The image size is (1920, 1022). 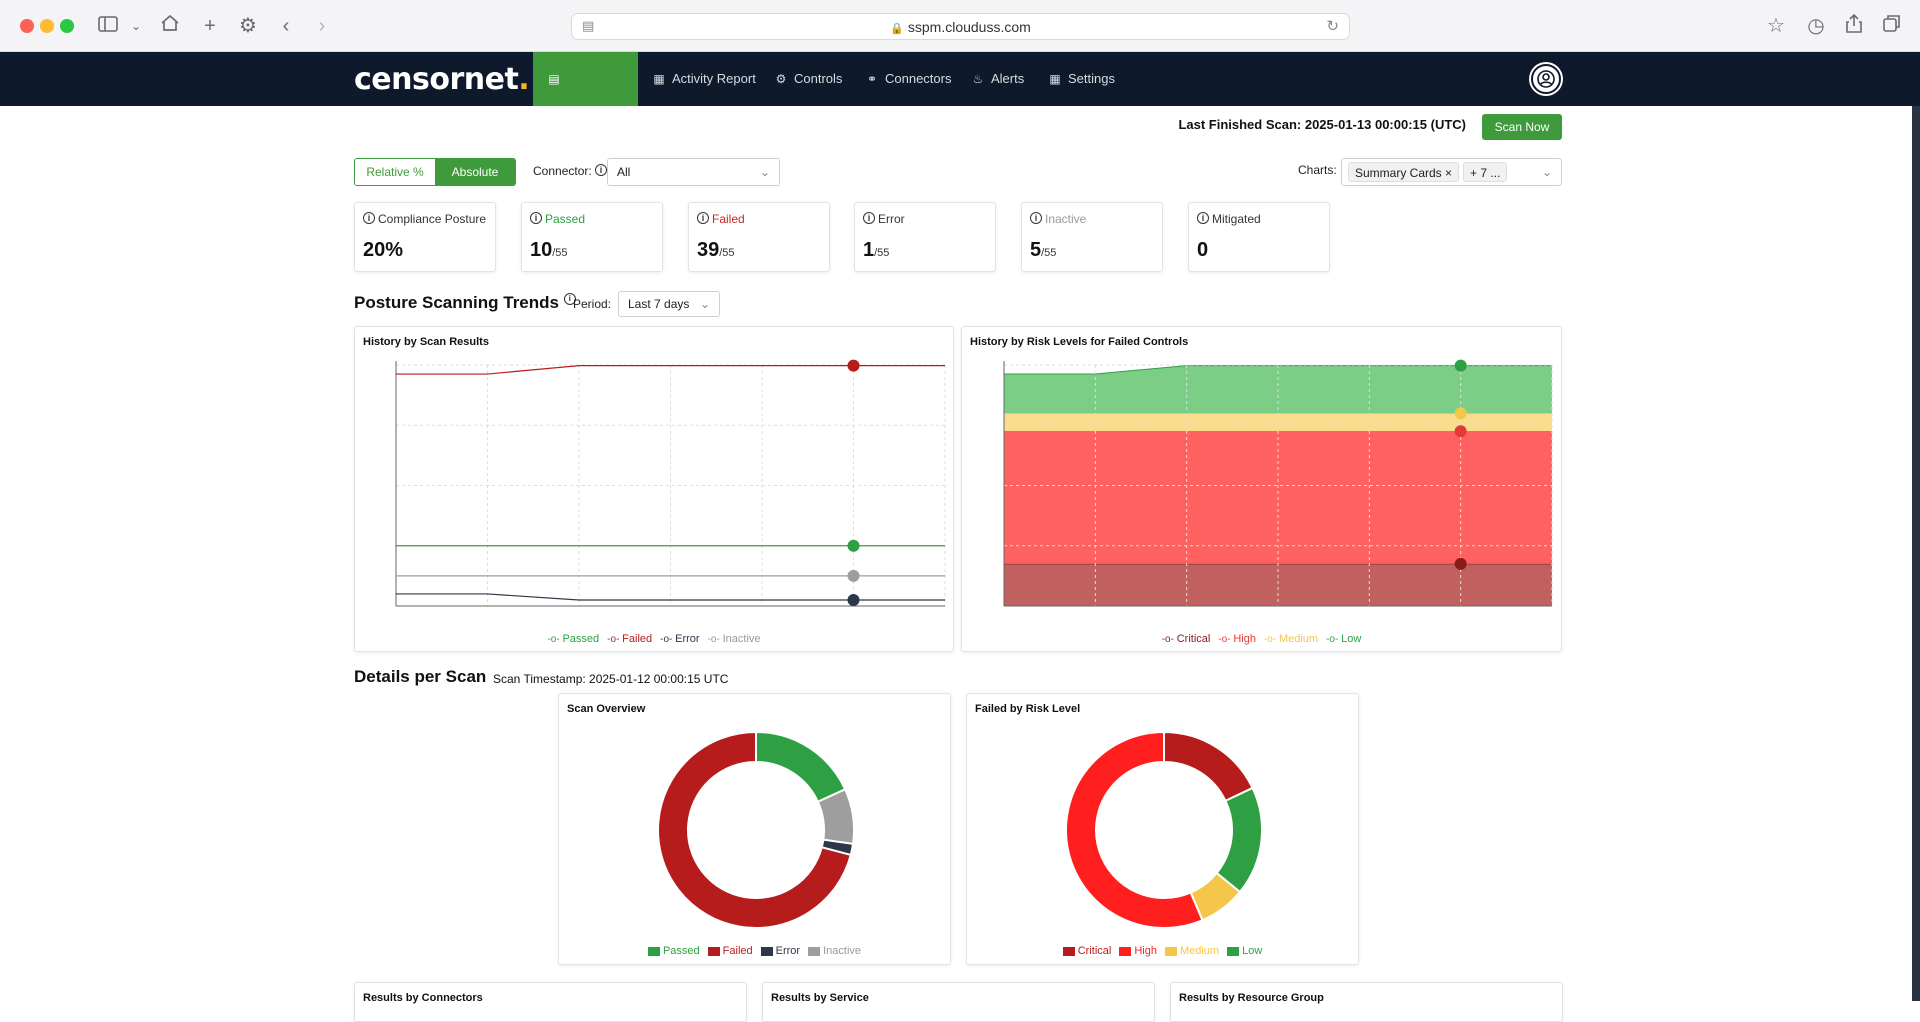 What do you see at coordinates (592, 237) in the screenshot?
I see `summary-card-passed: i Passed 10/55` at bounding box center [592, 237].